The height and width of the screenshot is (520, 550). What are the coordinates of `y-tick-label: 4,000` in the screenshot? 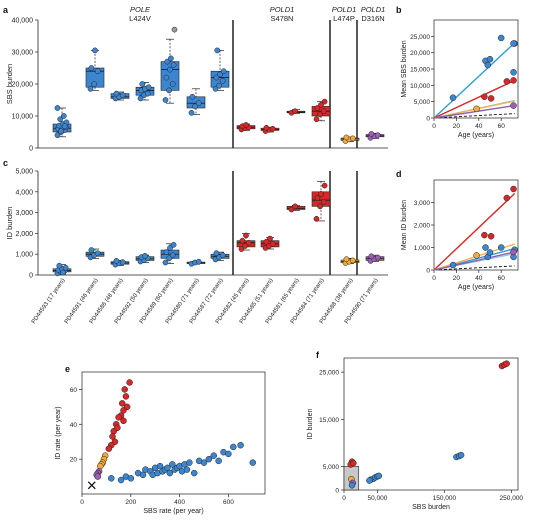 It's located at (24, 192).